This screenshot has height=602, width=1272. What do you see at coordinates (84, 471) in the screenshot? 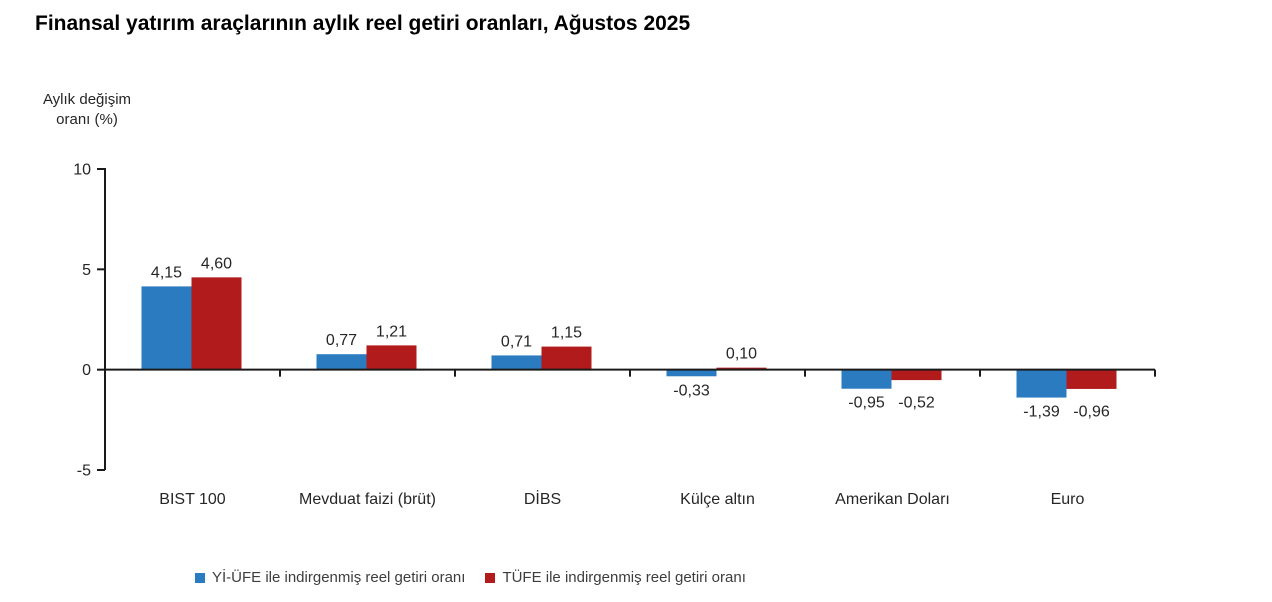
I see `y-tick-label--5: -5` at bounding box center [84, 471].